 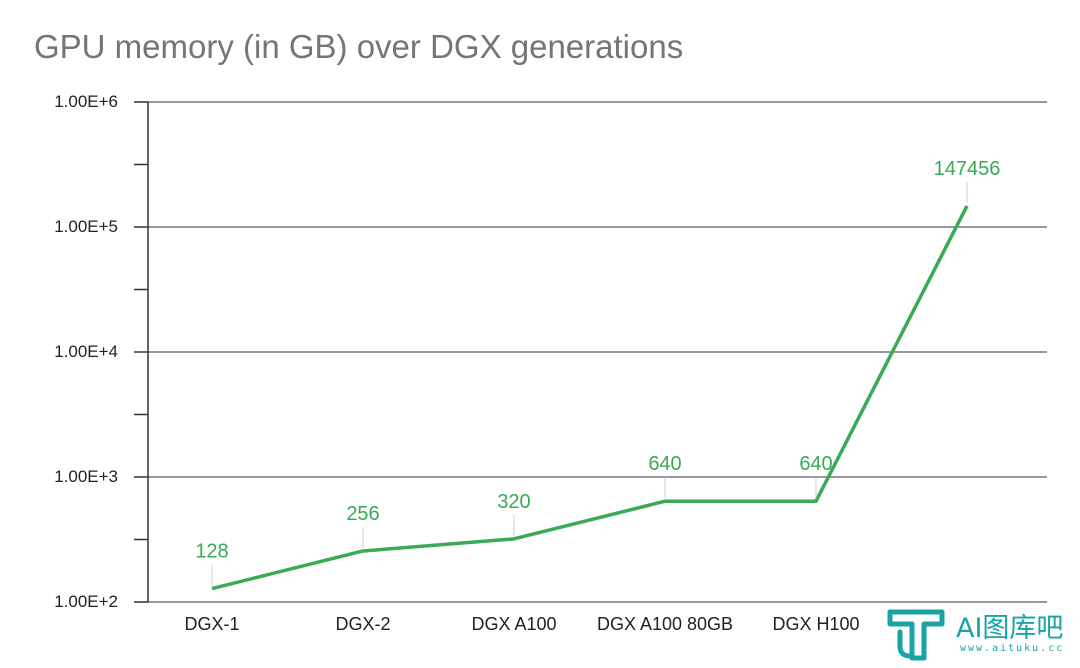 I want to click on chart-title: GPU memory (in GB) over DGX generations, so click(x=359, y=46).